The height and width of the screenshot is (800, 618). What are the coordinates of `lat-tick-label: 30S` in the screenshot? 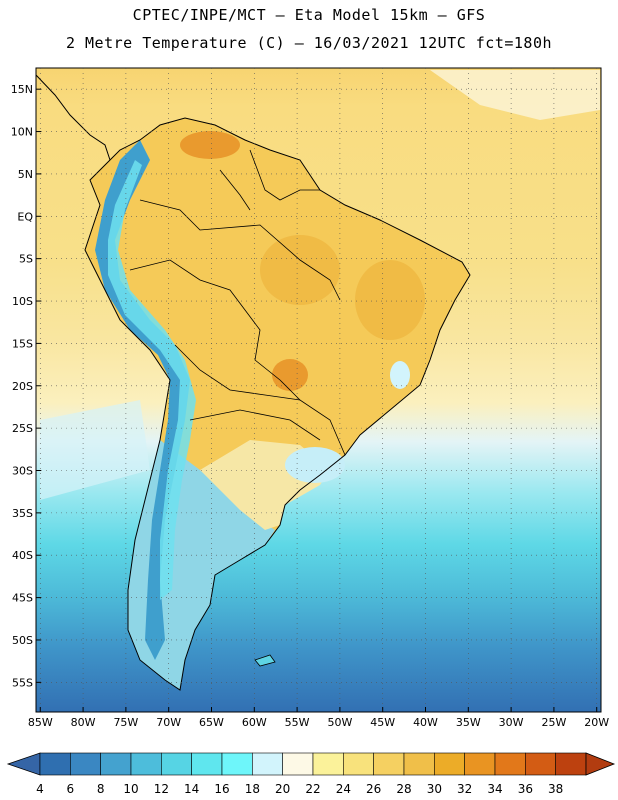 It's located at (22, 471).